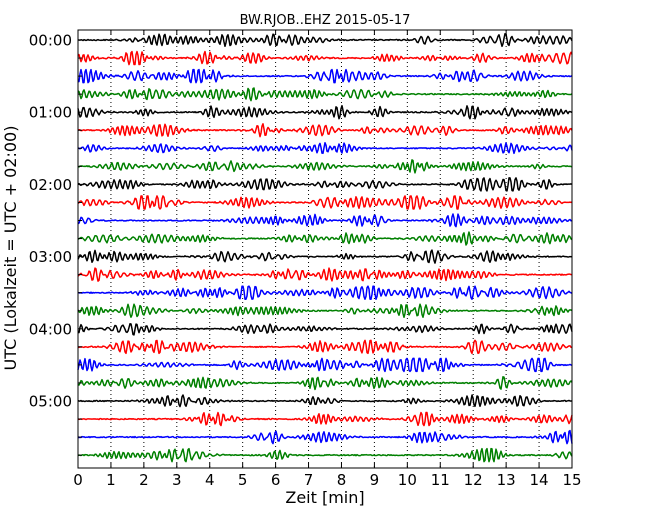 This screenshot has height=520, width=650. Describe the element at coordinates (440, 480) in the screenshot. I see `x-tick-label: 11` at that location.